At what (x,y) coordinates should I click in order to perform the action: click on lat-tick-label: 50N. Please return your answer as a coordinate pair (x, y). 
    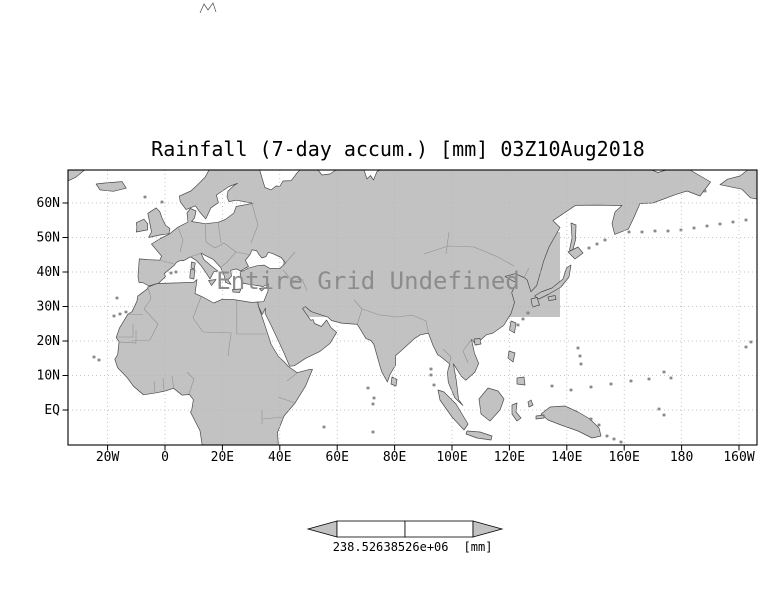
    Looking at the image, I should click on (48, 238).